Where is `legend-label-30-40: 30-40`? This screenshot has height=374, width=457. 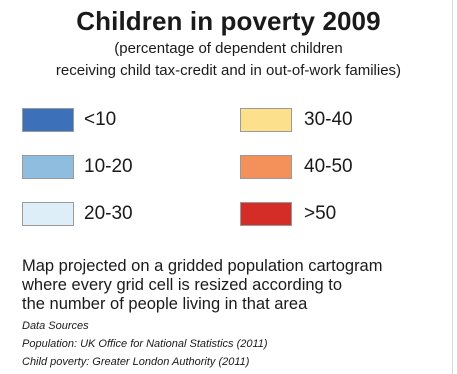
legend-label-30-40: 30-40 is located at coordinates (328, 119).